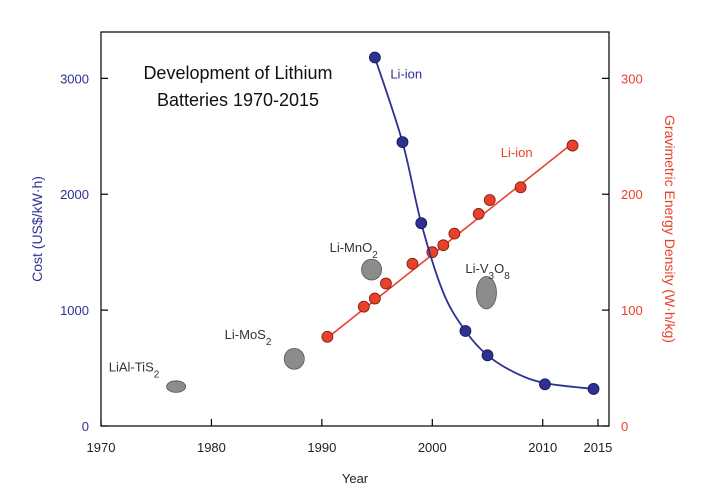 The image size is (702, 500). What do you see at coordinates (85, 426) in the screenshot?
I see `left-y-tick-label: 0` at bounding box center [85, 426].